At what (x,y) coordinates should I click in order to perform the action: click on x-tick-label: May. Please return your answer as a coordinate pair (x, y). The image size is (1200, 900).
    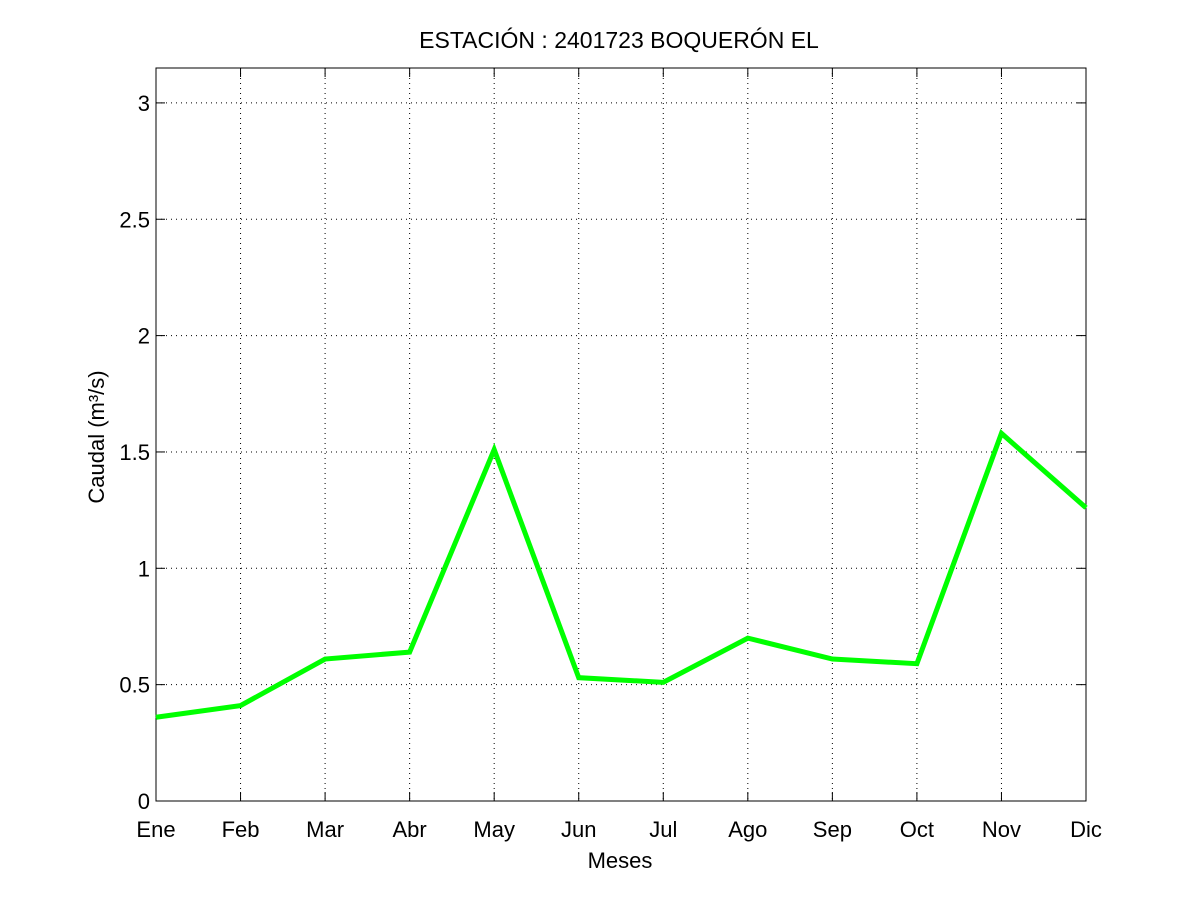
    Looking at the image, I should click on (494, 829).